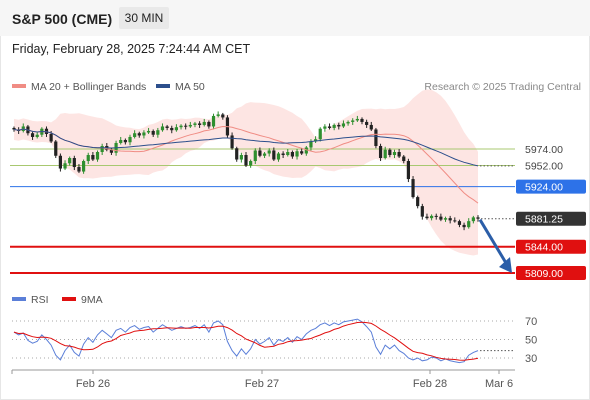  Describe the element at coordinates (62, 19) in the screenshot. I see `instrument-title: S&P 500 (CME)` at that location.